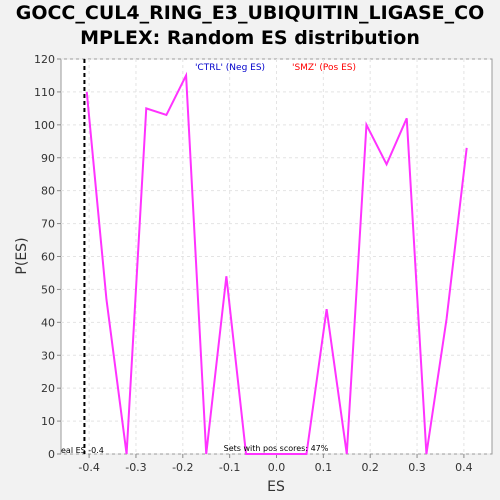 The height and width of the screenshot is (500, 500). What do you see at coordinates (88, 467) in the screenshot?
I see `x-tick-label: -0.4` at bounding box center [88, 467].